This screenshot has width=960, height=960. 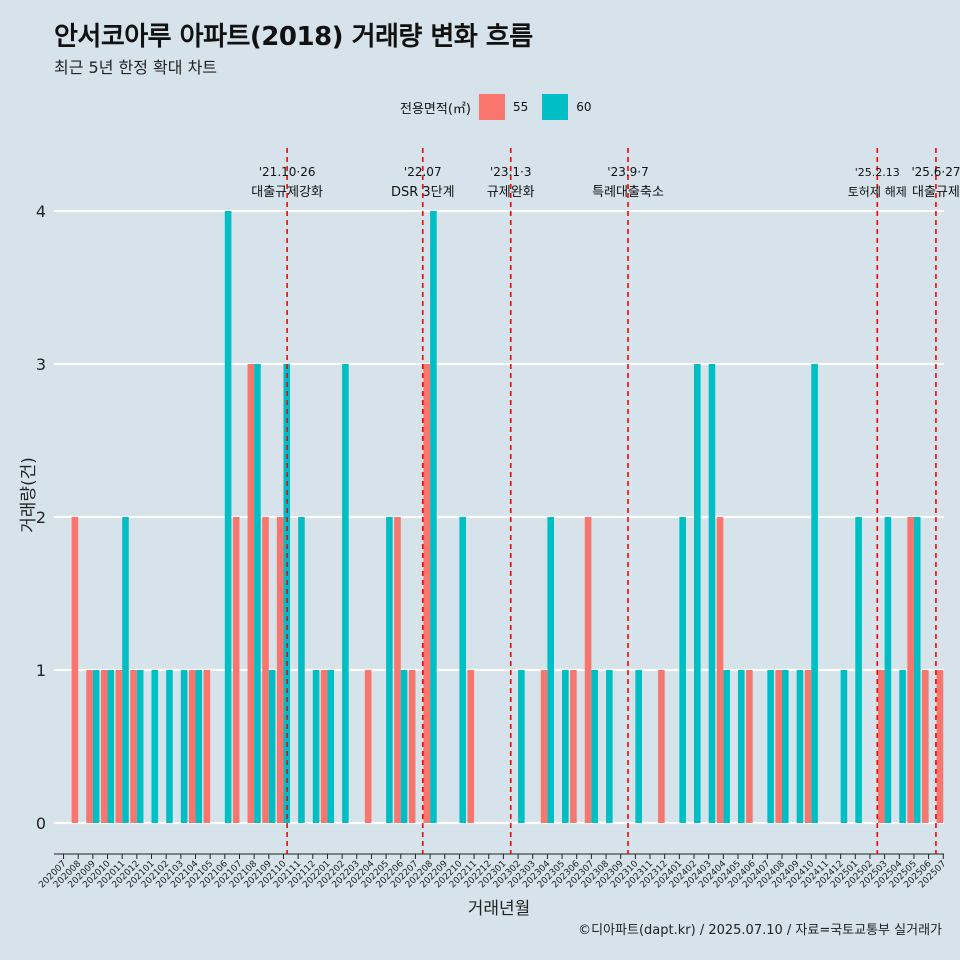 I want to click on legend-label-55: 55, so click(x=520, y=107).